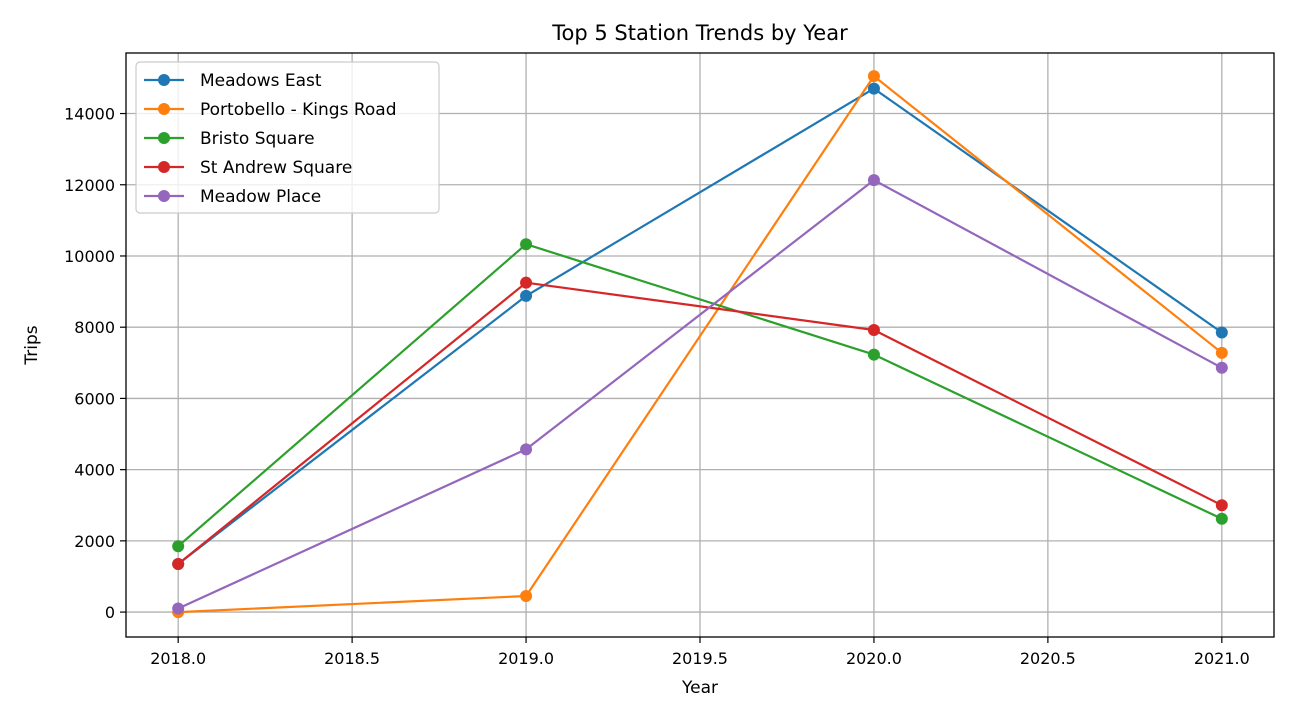 This screenshot has width=1296, height=720. Describe the element at coordinates (1048, 658) in the screenshot. I see `x-tick-label: 2020.5` at that location.